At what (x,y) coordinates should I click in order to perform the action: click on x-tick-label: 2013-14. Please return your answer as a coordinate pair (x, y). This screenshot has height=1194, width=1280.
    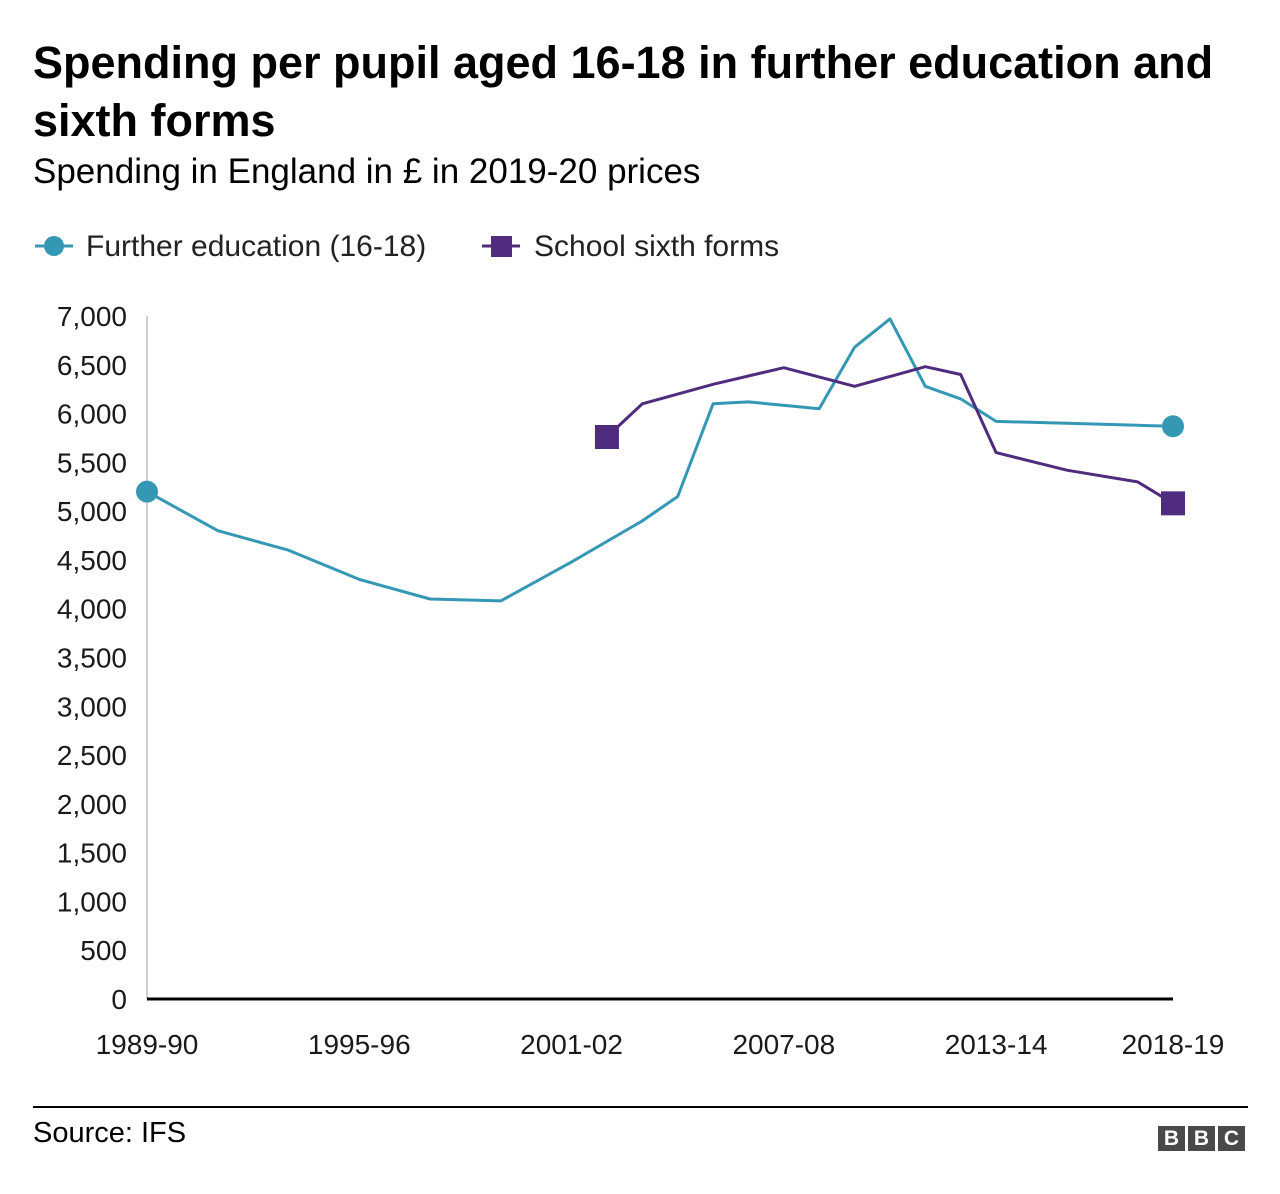
    Looking at the image, I should click on (996, 1044).